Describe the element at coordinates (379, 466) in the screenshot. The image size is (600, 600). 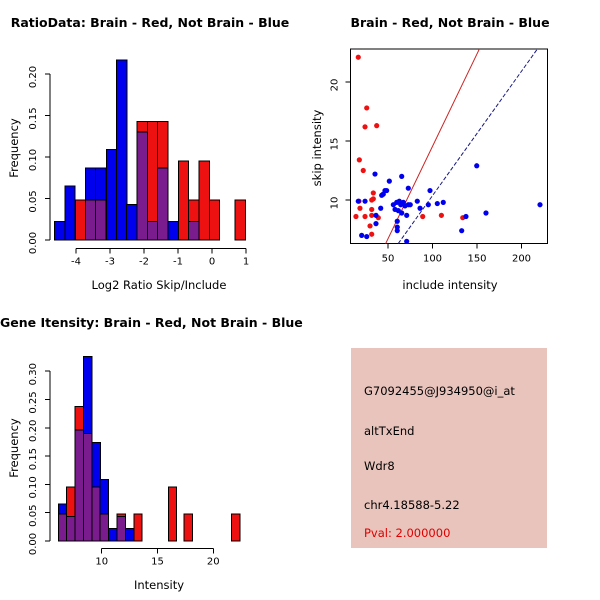
I see `gene-name-text: Wdr8` at that location.